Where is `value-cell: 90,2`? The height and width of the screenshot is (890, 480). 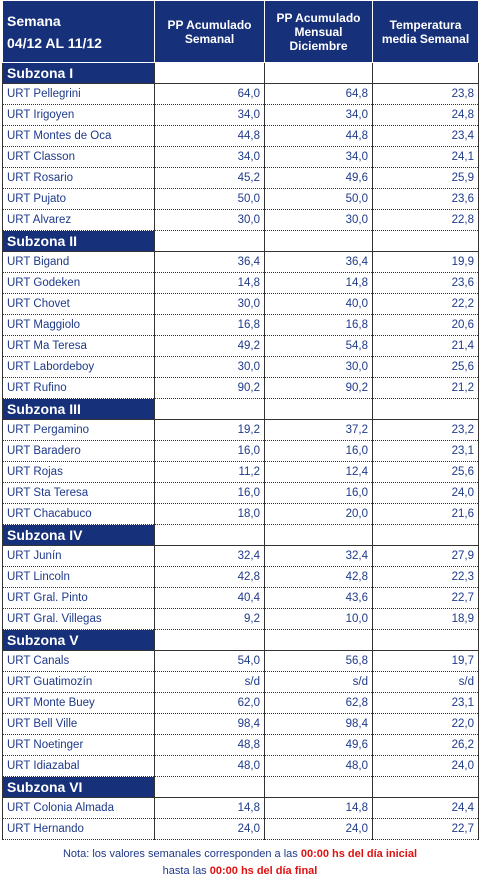 value-cell: 90,2 is located at coordinates (318, 388).